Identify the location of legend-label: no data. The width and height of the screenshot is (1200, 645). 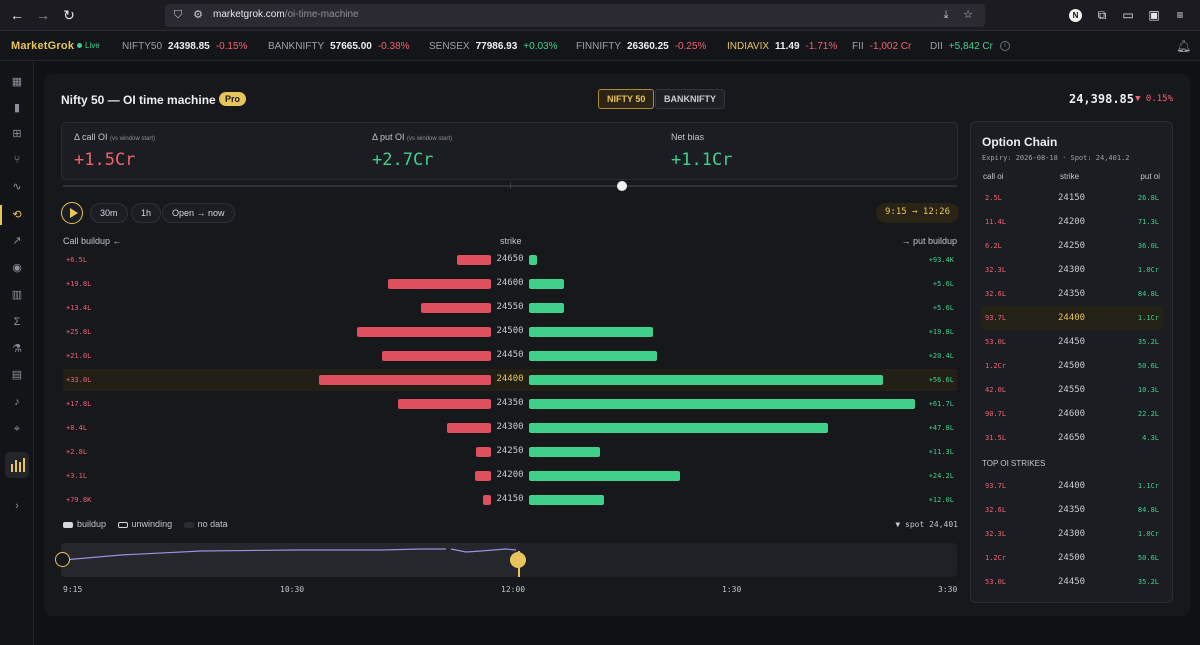
(212, 524).